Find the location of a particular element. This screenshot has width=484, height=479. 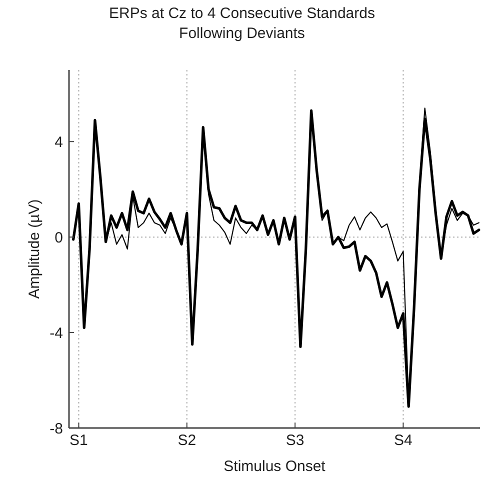

x-tick-label: S4 is located at coordinates (403, 440).